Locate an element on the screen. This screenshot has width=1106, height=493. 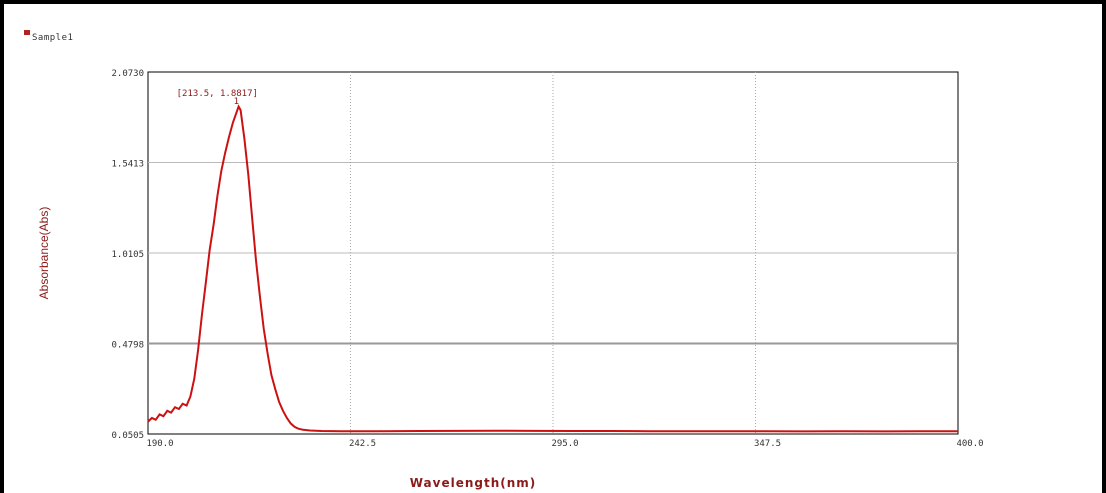
peak-annotation-marker: 1 is located at coordinates (236, 102).